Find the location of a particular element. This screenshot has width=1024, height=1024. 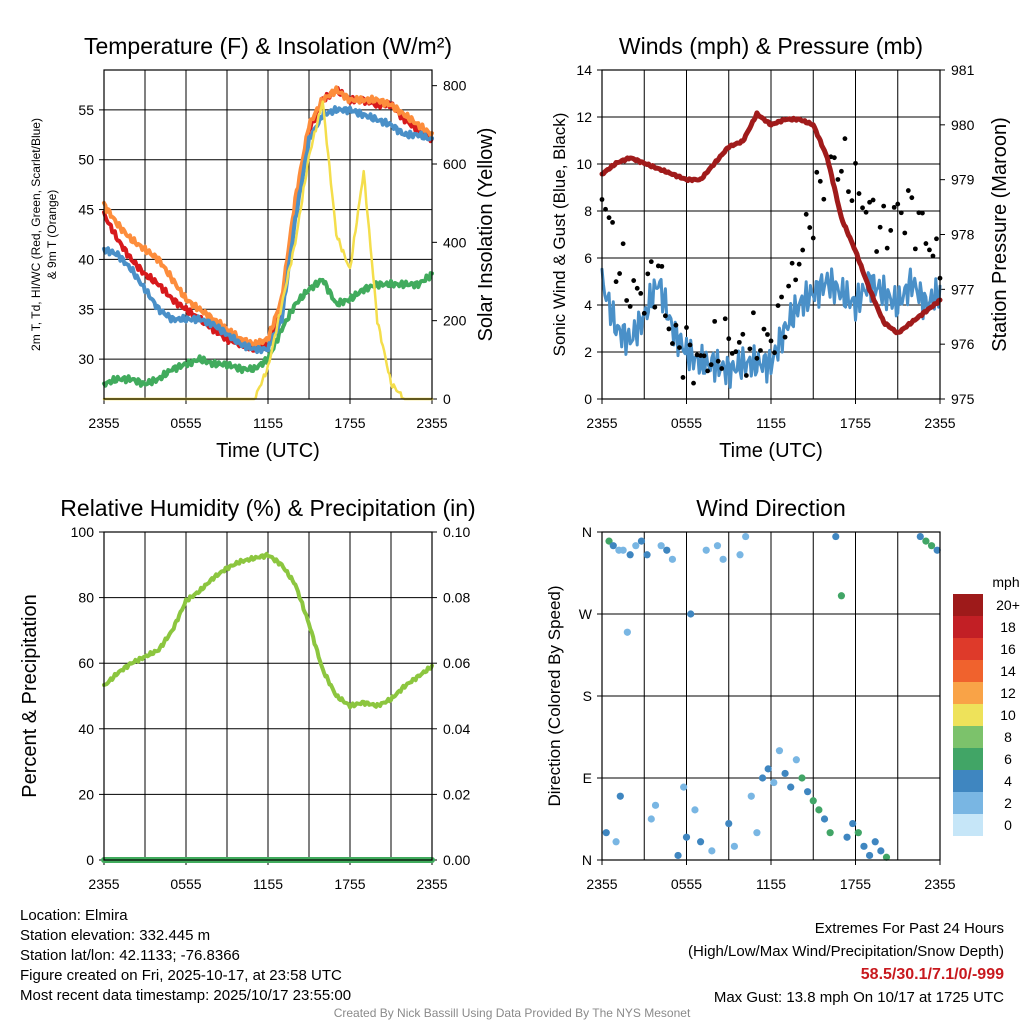

station-latlon: Station lat/lon: 42.1133; -76.8366 is located at coordinates (130, 955).